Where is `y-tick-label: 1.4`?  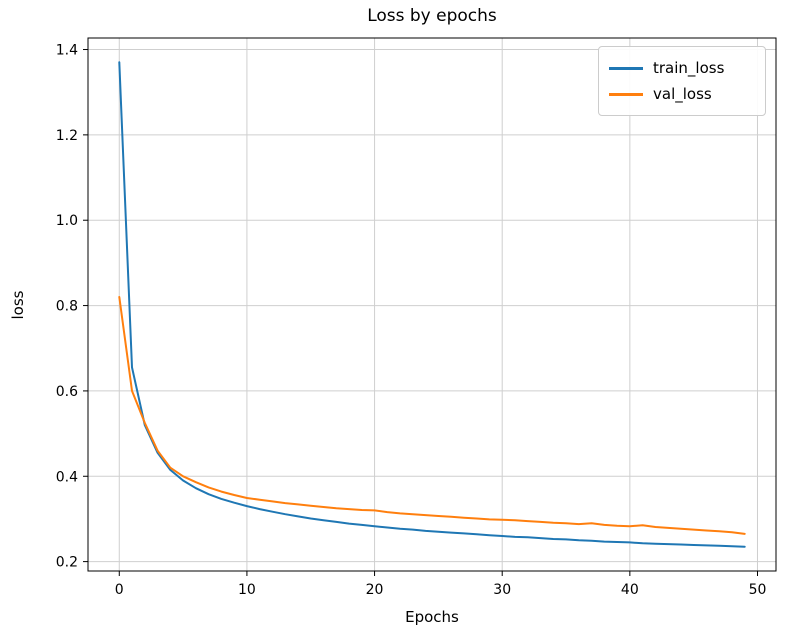
y-tick-label: 1.4 is located at coordinates (67, 51).